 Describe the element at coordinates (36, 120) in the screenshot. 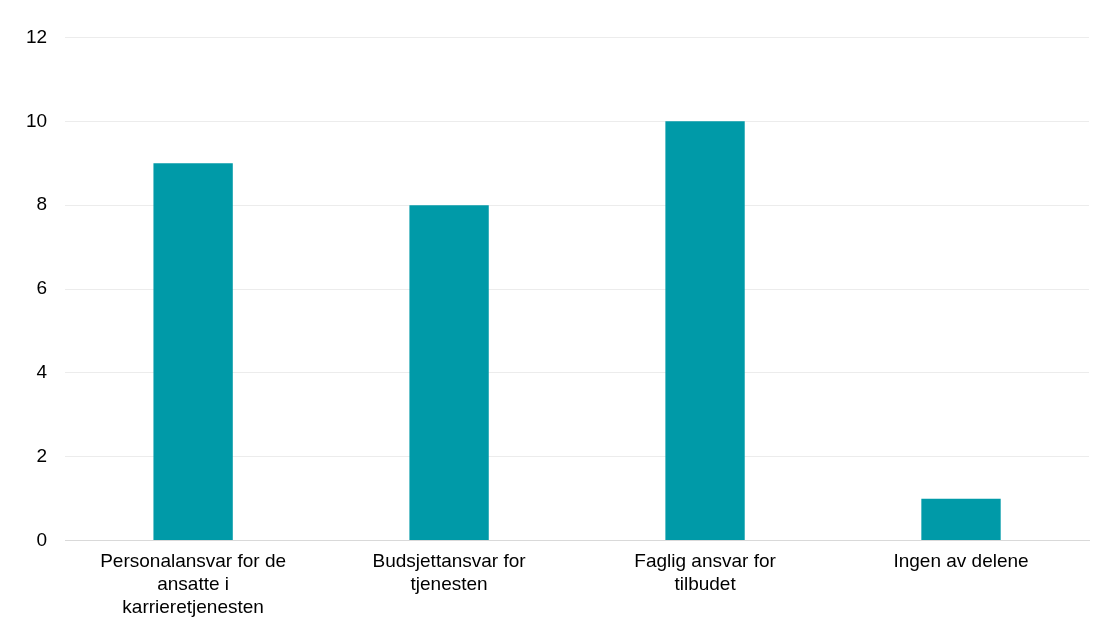

I see `y-tick-label: 10` at that location.